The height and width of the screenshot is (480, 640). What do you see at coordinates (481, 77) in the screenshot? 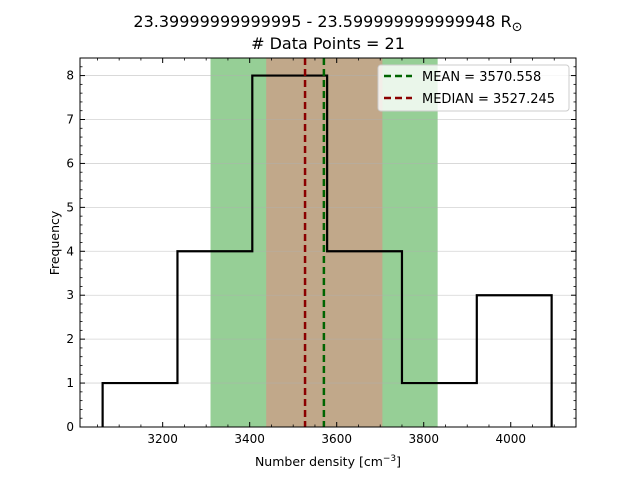
I see `legend-label-0: MEAN = 3570.558` at bounding box center [481, 77].